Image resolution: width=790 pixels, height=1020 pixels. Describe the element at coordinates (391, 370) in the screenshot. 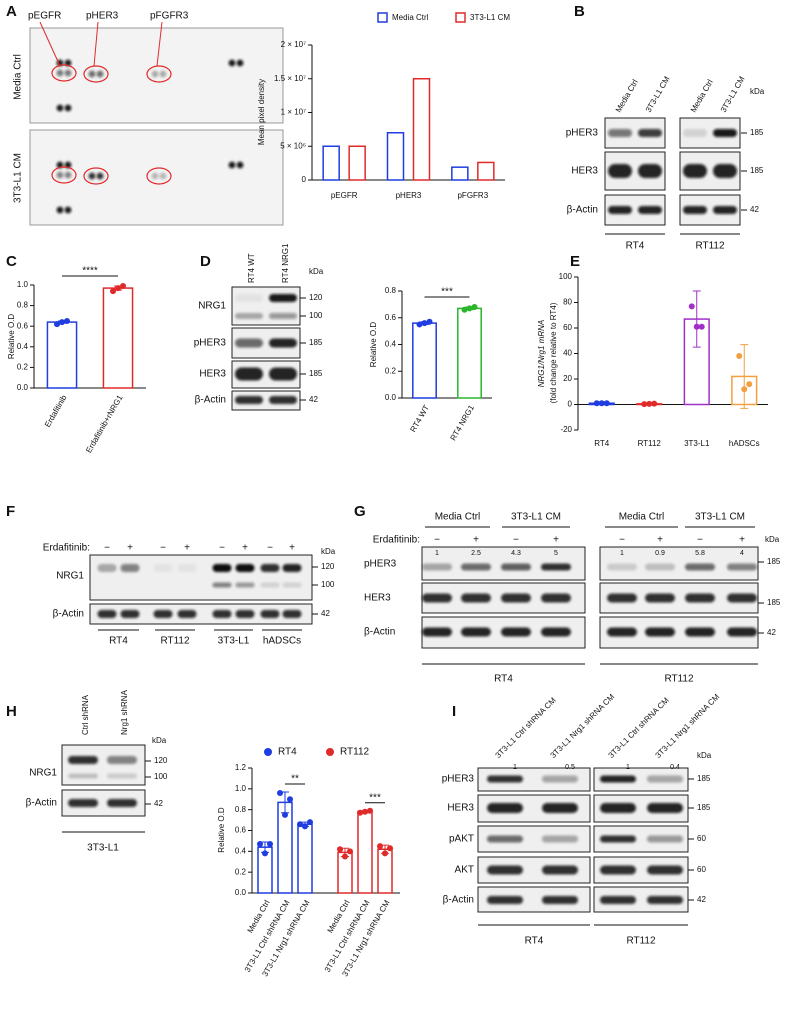

I see `y-tick-label: 0.2` at that location.